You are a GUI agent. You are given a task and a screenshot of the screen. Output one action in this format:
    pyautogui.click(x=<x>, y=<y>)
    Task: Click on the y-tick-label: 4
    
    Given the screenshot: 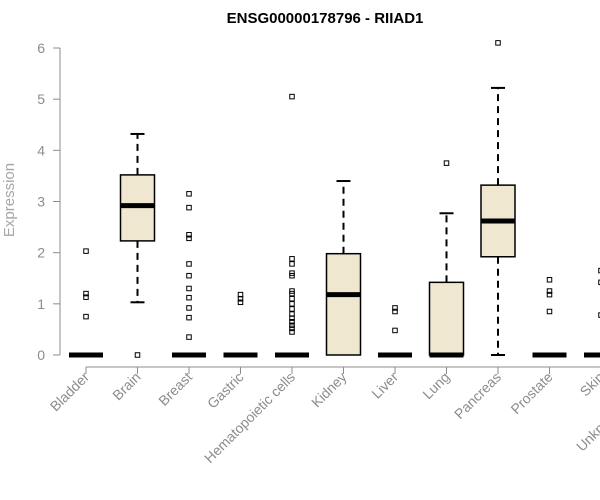 What is the action you would take?
    pyautogui.click(x=41, y=150)
    